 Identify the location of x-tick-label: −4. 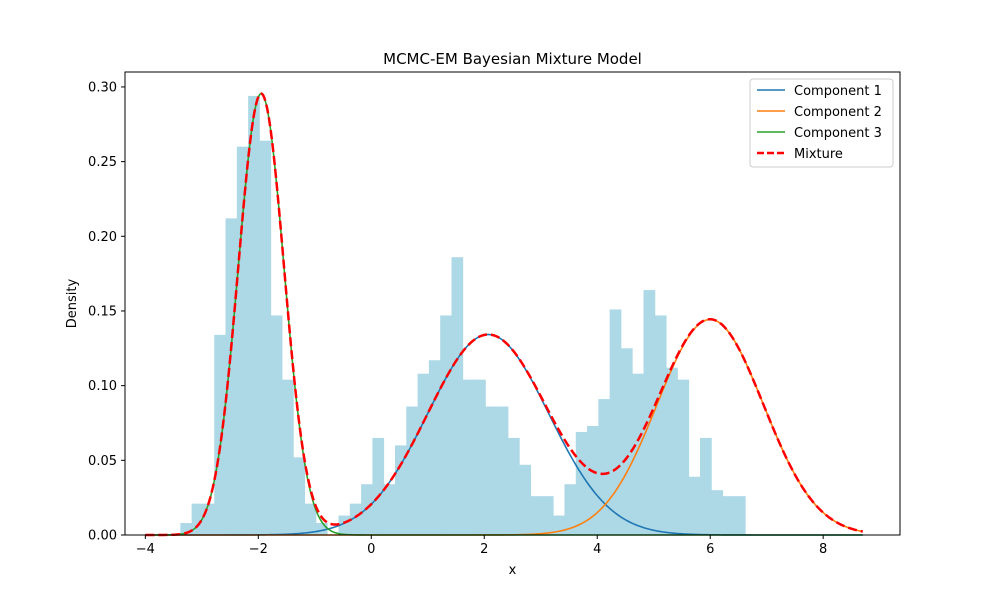
(145, 549).